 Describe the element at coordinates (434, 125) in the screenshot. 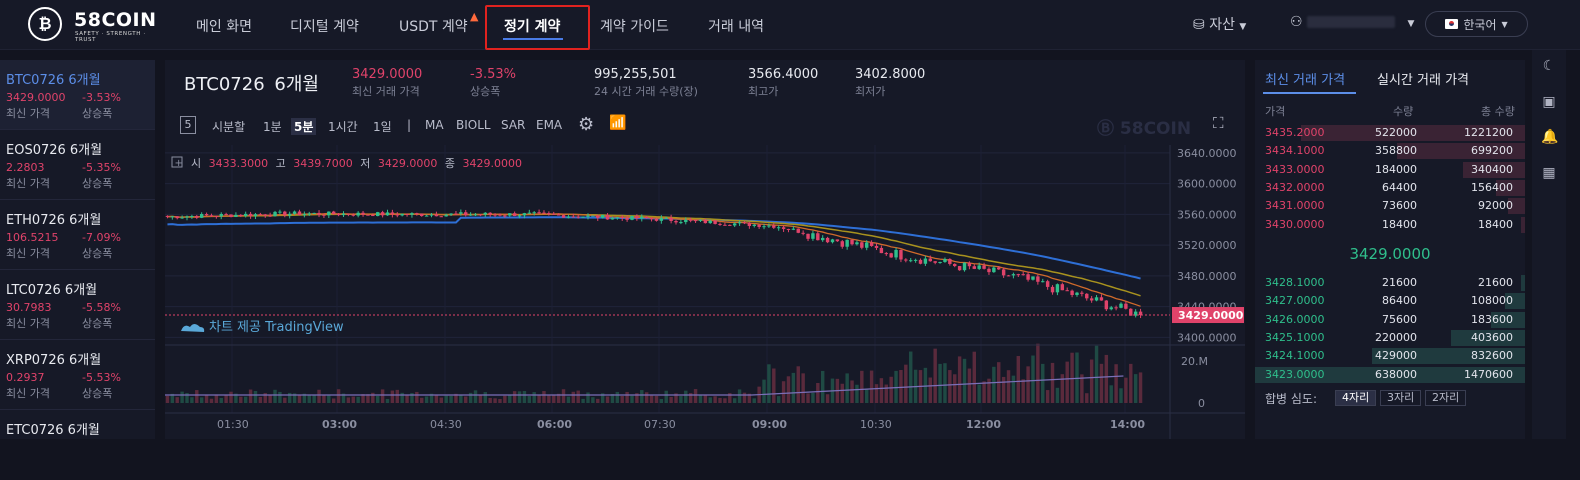

I see `indicator-ma: MA` at that location.